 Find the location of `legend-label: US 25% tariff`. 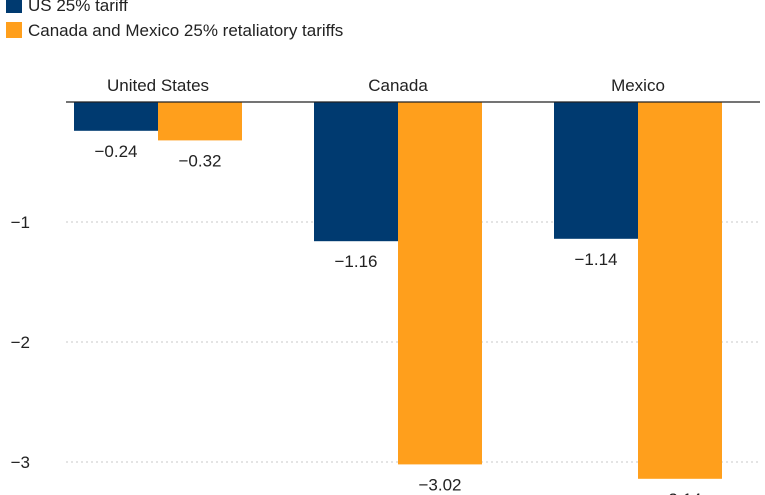

legend-label: US 25% tariff is located at coordinates (78, 7).